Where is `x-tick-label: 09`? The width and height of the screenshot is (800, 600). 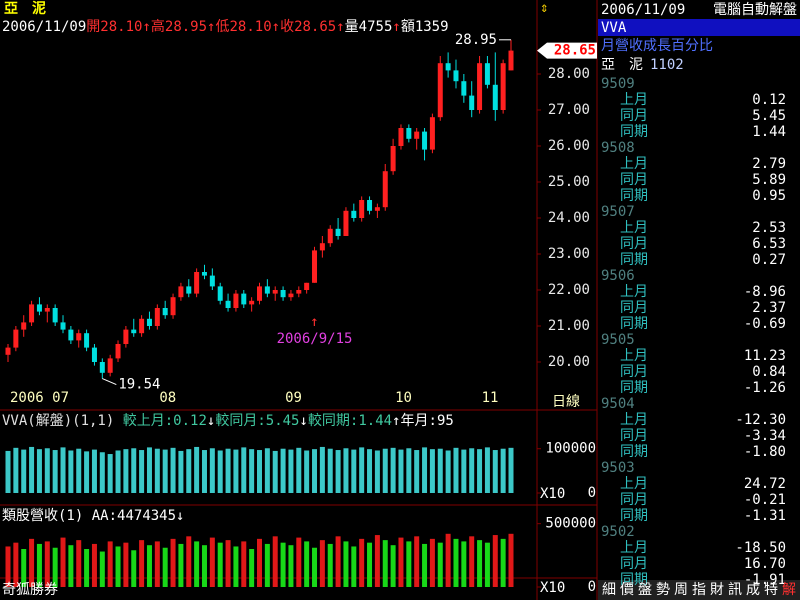 x-tick-label: 09 is located at coordinates (293, 398).